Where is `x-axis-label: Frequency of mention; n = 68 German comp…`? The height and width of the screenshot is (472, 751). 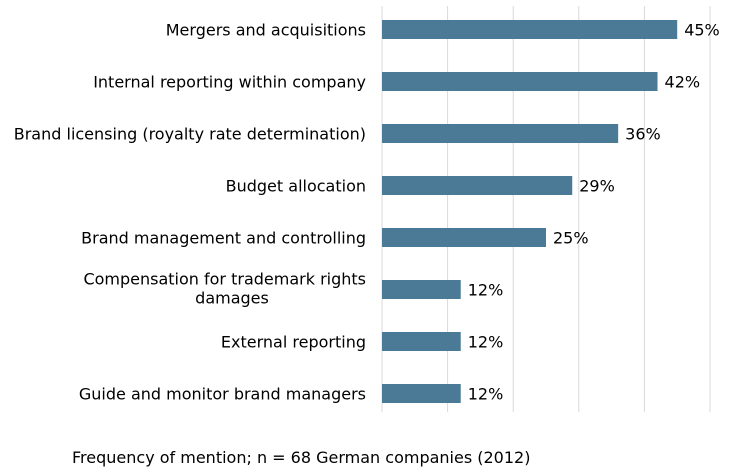 x-axis-label: Frequency of mention; n = 68 German comp… is located at coordinates (301, 457).